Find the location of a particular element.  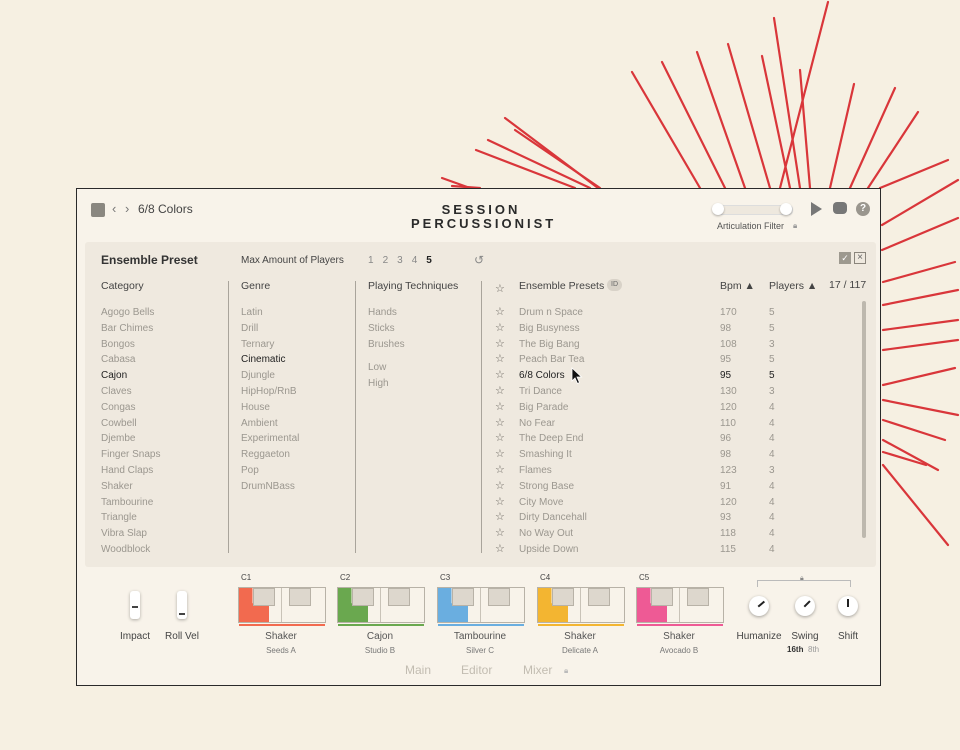

genre-item: Experimental is located at coordinates (270, 439).